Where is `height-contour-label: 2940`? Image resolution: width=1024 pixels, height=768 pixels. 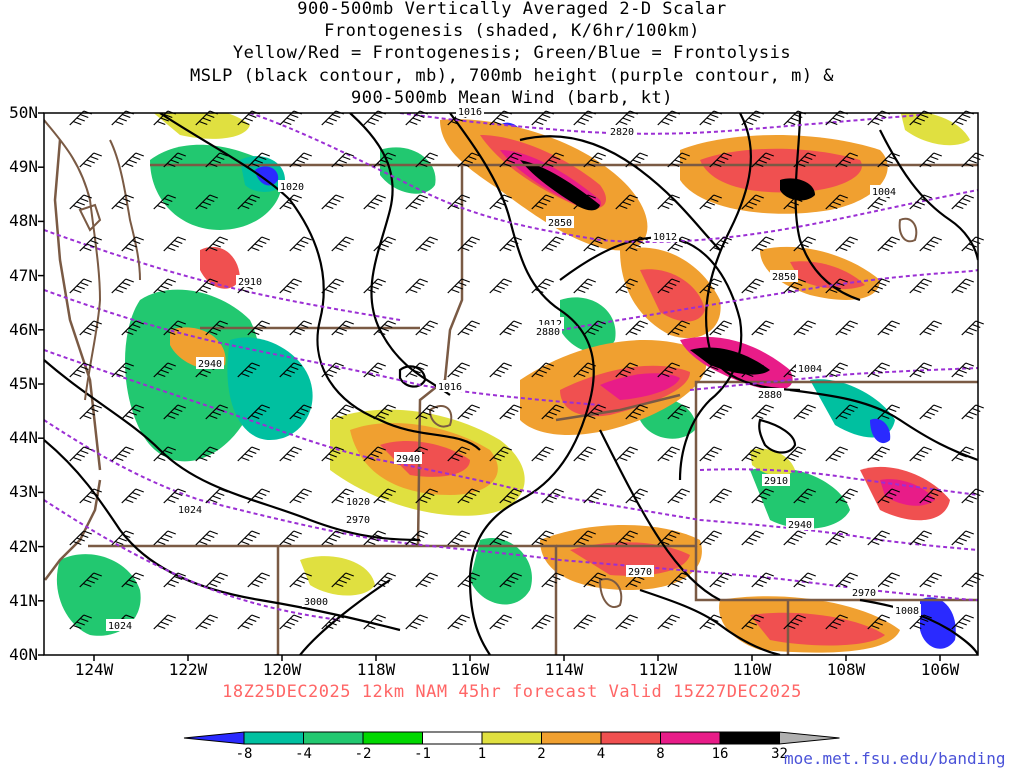 height-contour-label: 2940 is located at coordinates (408, 459).